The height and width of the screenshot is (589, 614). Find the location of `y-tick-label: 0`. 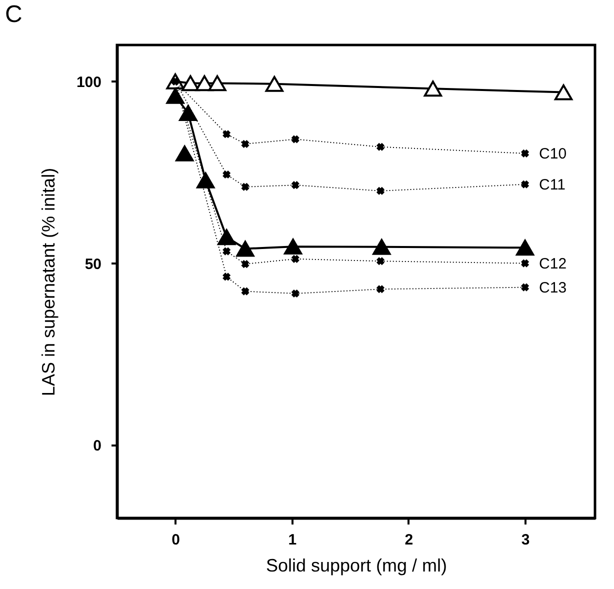

y-tick-label: 0 is located at coordinates (97, 446).